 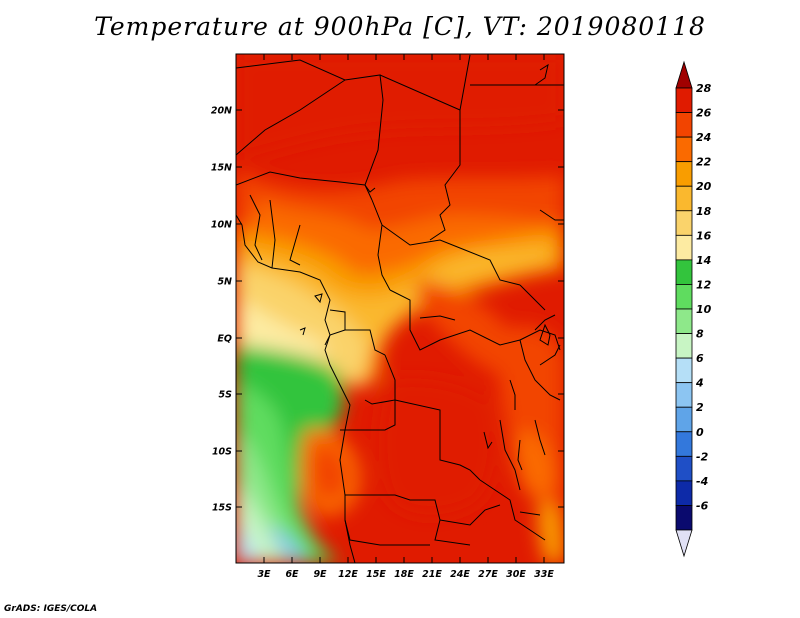 What do you see at coordinates (292, 574) in the screenshot?
I see `lon-label: 6E` at bounding box center [292, 574].